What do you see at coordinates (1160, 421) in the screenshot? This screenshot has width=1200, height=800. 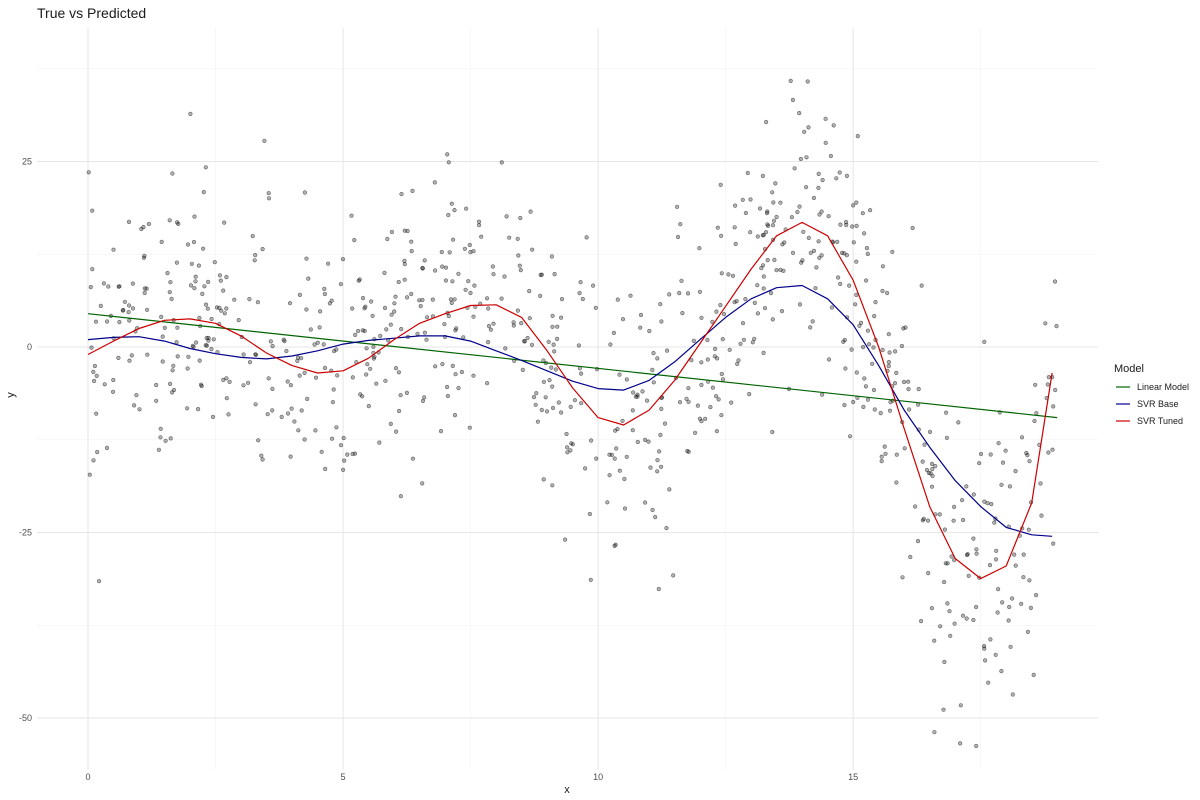 I see `legend-label: SVR Tuned` at bounding box center [1160, 421].